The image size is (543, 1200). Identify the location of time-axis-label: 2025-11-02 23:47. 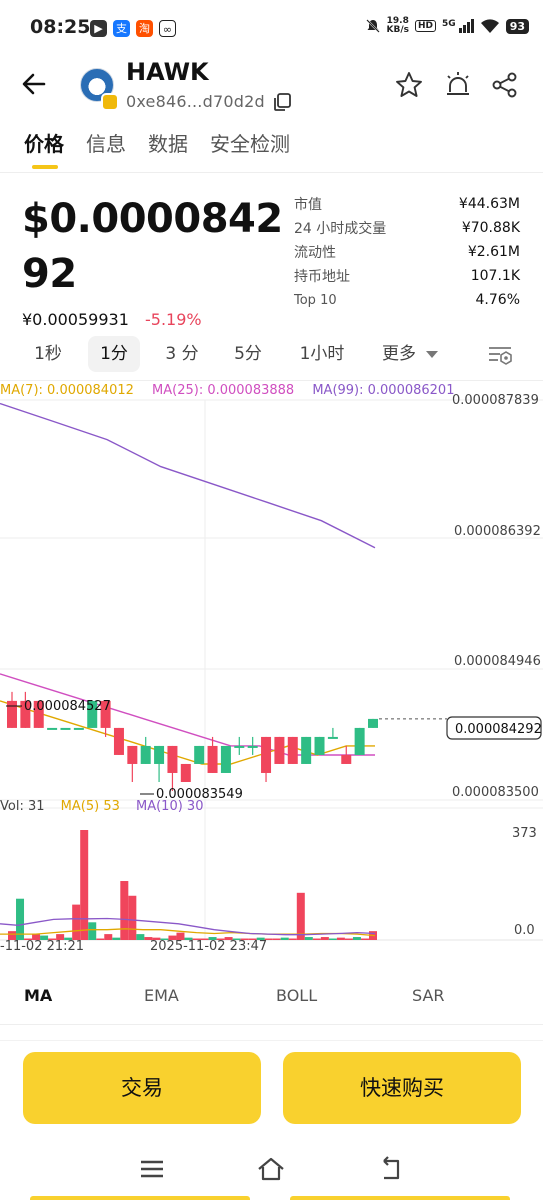
(208, 946).